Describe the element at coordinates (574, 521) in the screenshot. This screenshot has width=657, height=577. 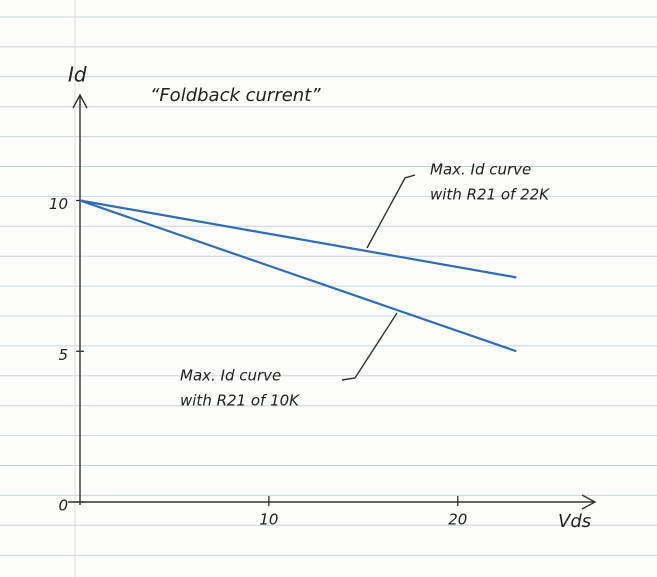
I see `x-axis-label: Vds` at that location.